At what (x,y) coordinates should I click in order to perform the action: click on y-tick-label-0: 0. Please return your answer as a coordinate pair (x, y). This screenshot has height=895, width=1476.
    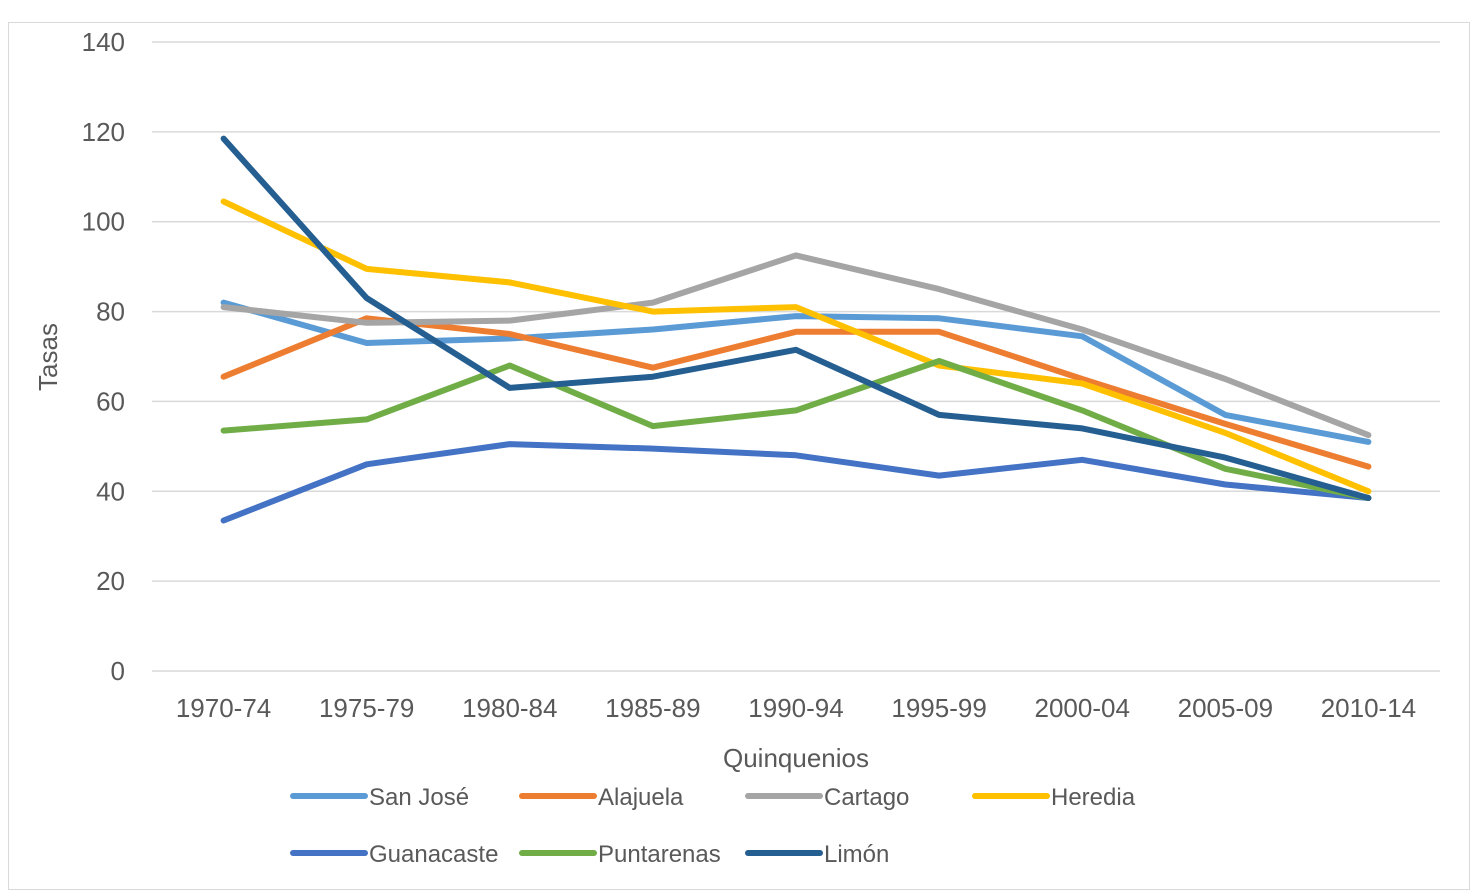
    Looking at the image, I should click on (118, 671).